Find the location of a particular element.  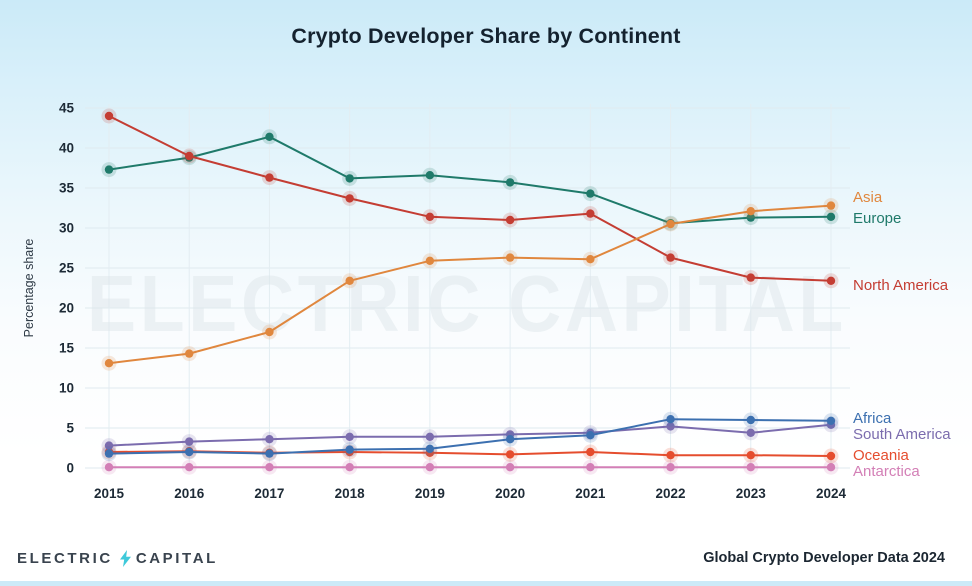

y-tick-label: 15 is located at coordinates (67, 348).